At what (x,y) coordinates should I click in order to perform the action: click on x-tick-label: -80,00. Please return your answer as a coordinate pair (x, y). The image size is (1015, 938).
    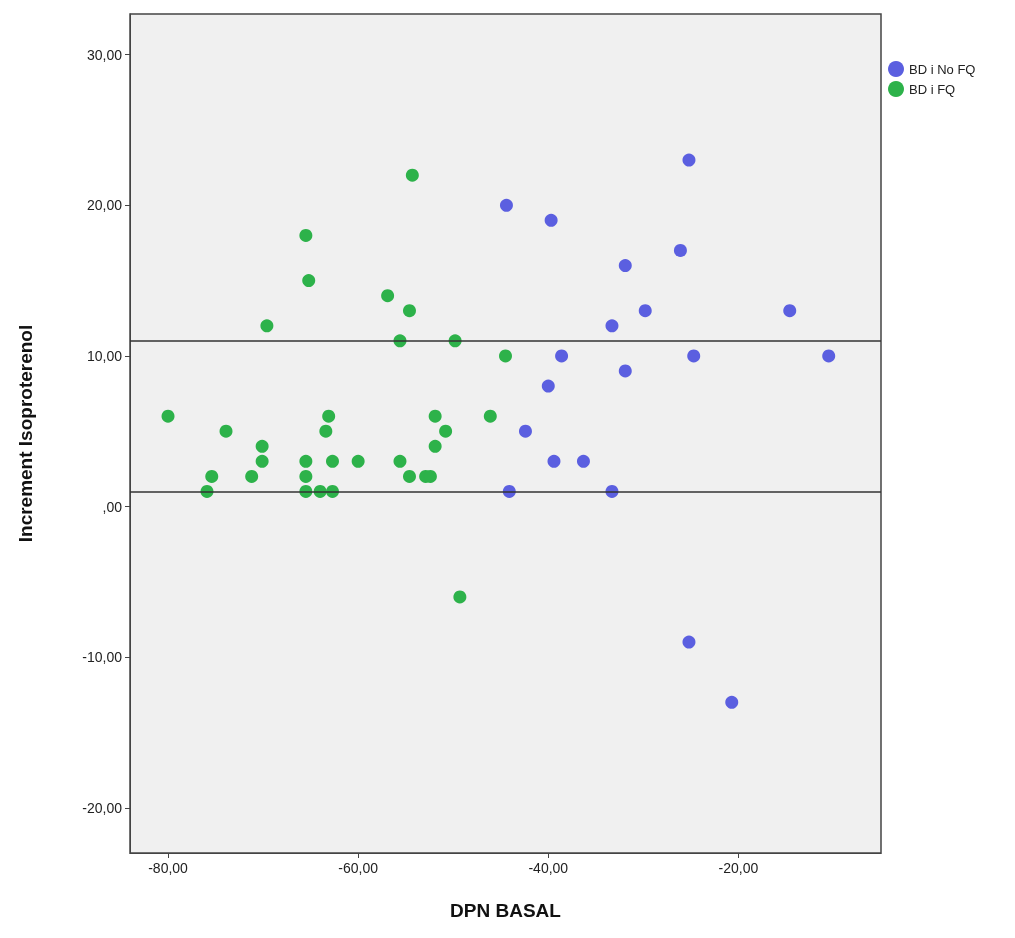
    Looking at the image, I should click on (168, 868).